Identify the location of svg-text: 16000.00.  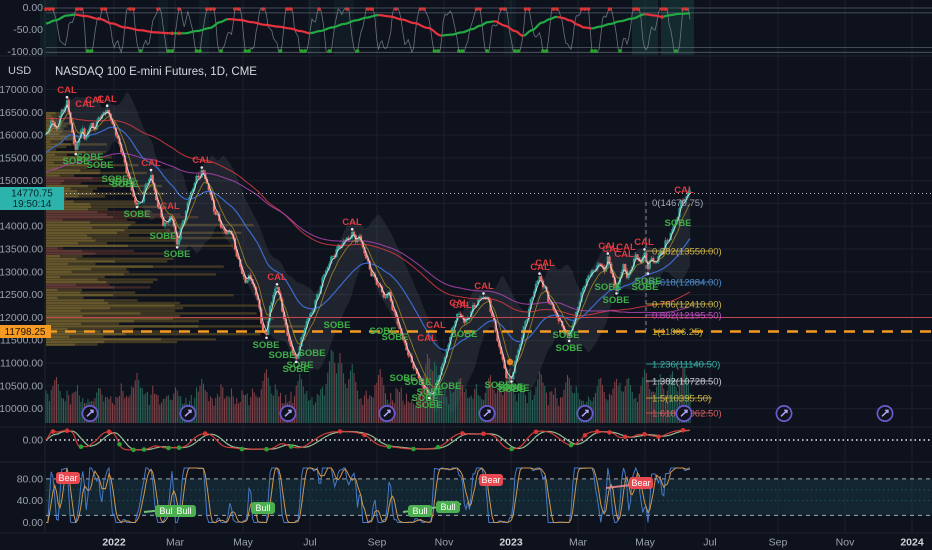
(21, 136).